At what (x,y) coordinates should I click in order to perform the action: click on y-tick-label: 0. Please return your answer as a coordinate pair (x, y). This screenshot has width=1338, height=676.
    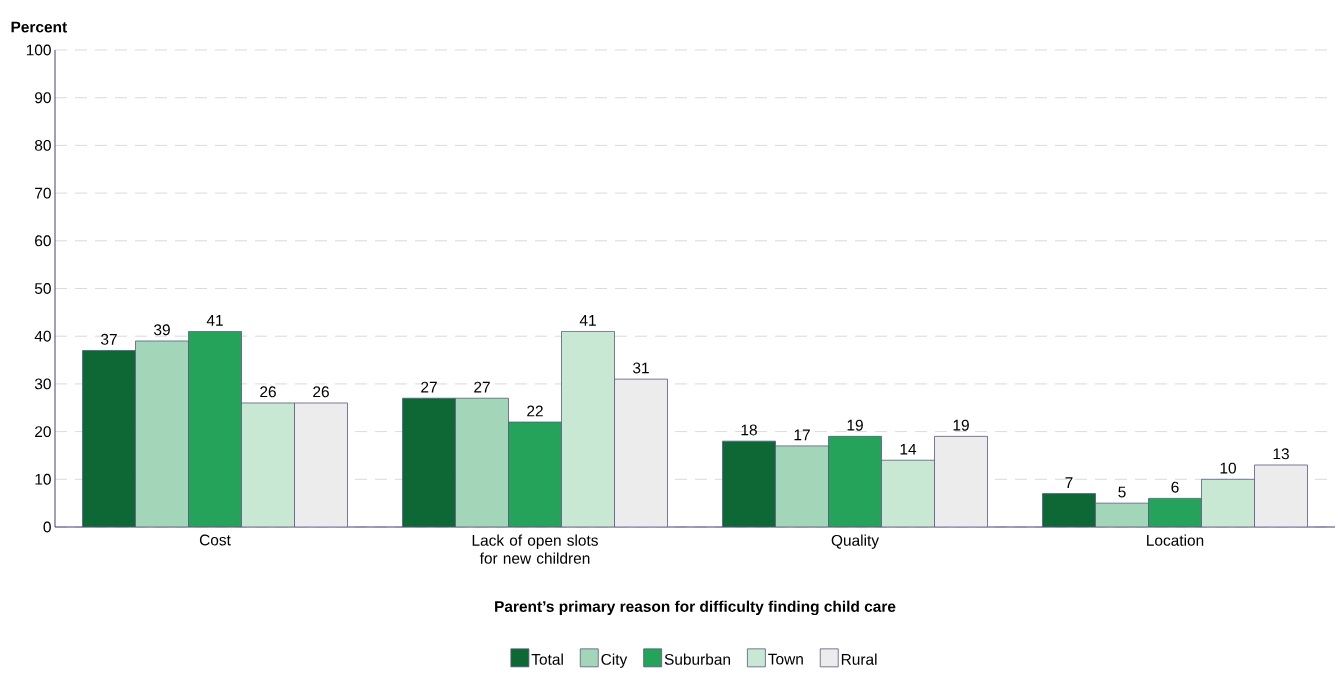
    Looking at the image, I should click on (47, 527).